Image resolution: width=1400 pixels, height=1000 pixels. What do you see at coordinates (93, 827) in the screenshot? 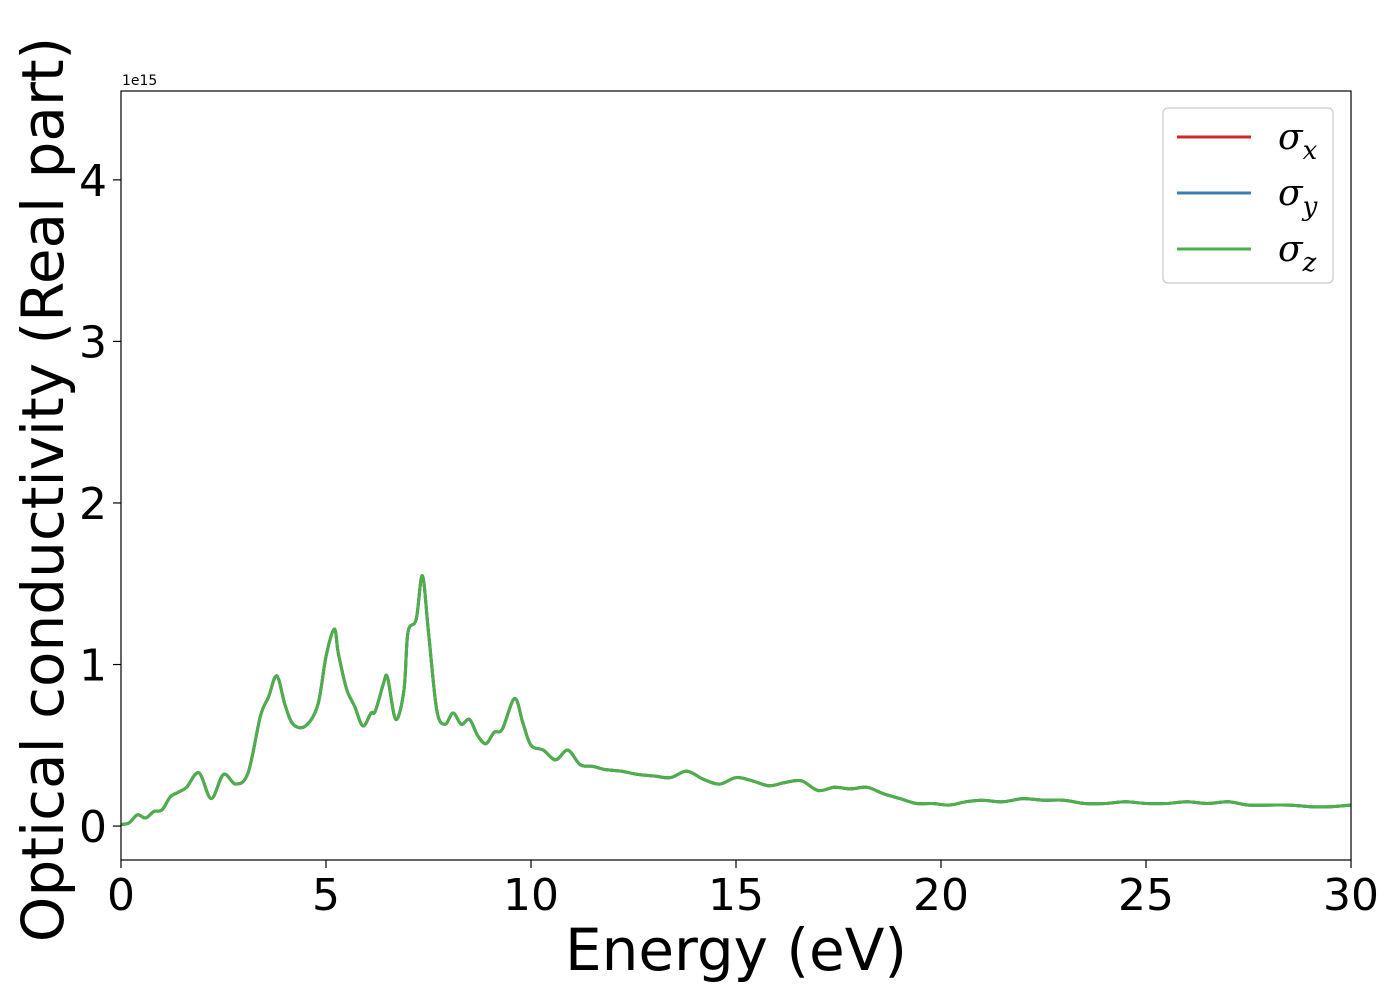
I see `y-tick-label: 0` at bounding box center [93, 827].